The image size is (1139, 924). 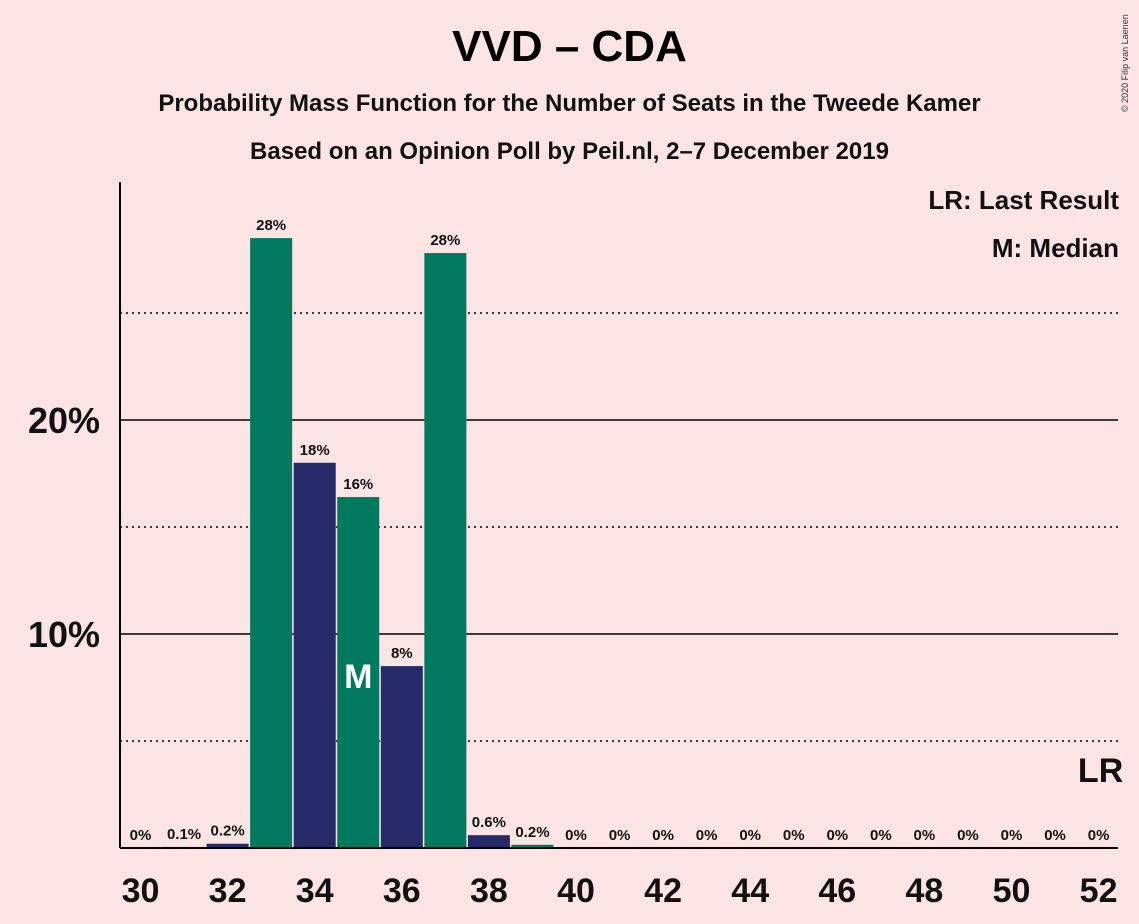 I want to click on chart-title: VVD – CDA, so click(x=569, y=46).